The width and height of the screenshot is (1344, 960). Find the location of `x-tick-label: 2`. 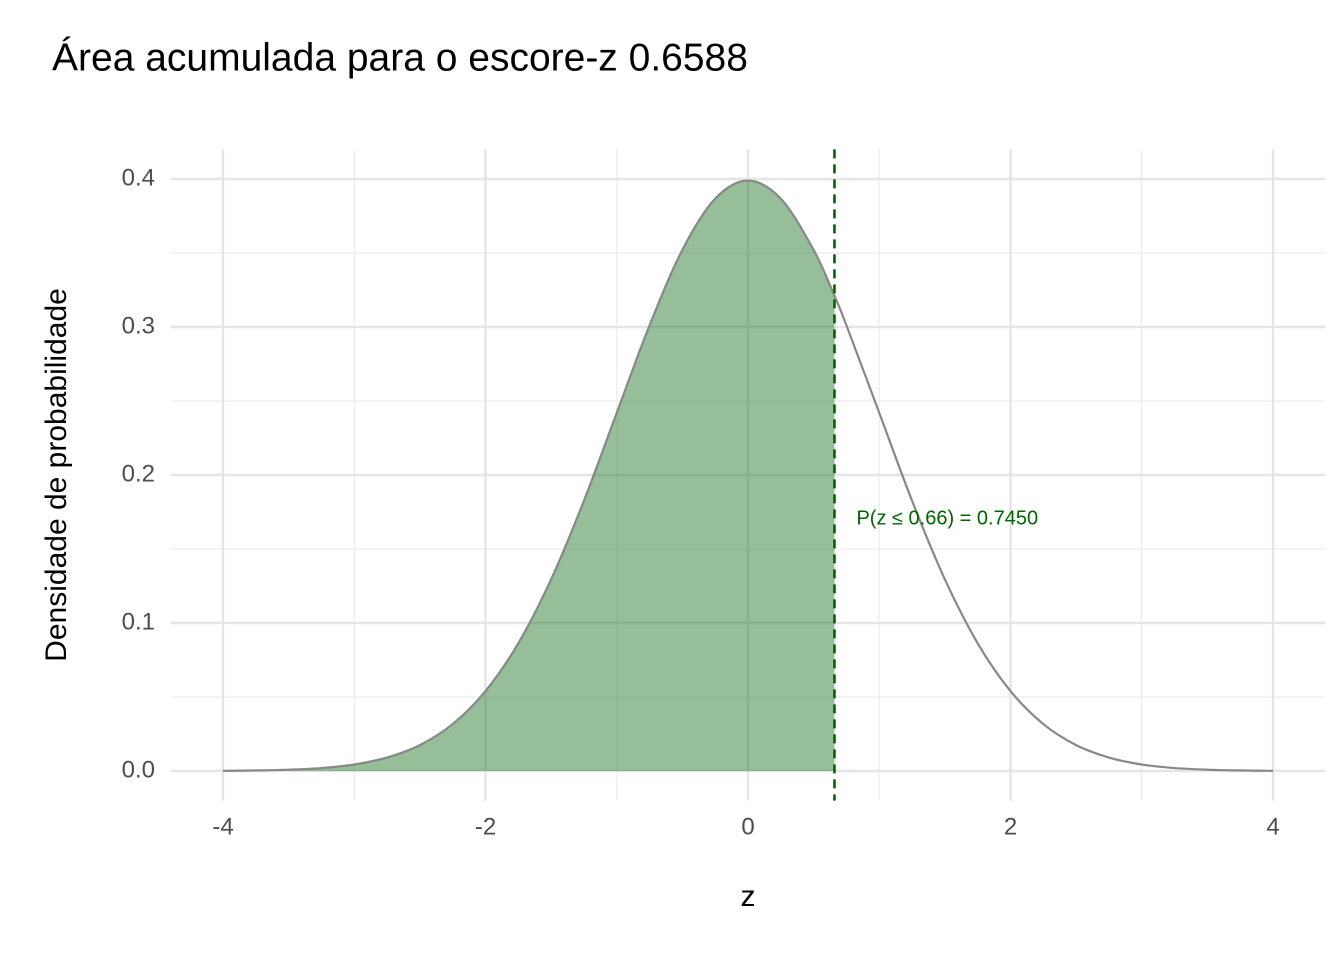

x-tick-label: 2 is located at coordinates (1010, 826).